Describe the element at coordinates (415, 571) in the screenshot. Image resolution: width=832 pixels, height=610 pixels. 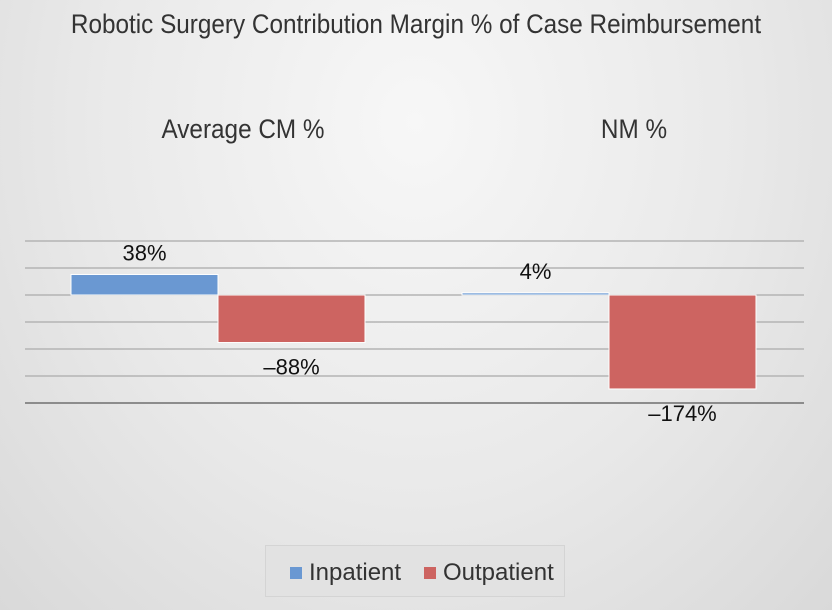
I see `legend: Inpatient Outpatient` at that location.